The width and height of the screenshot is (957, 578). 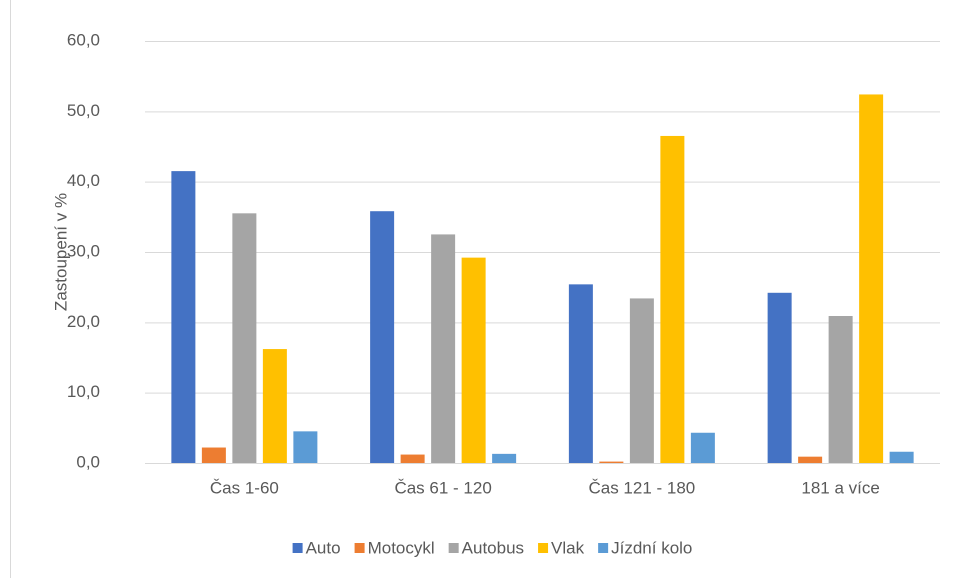 What do you see at coordinates (442, 487) in the screenshot?
I see `x-tick-label: Čas 61 - 120` at bounding box center [442, 487].